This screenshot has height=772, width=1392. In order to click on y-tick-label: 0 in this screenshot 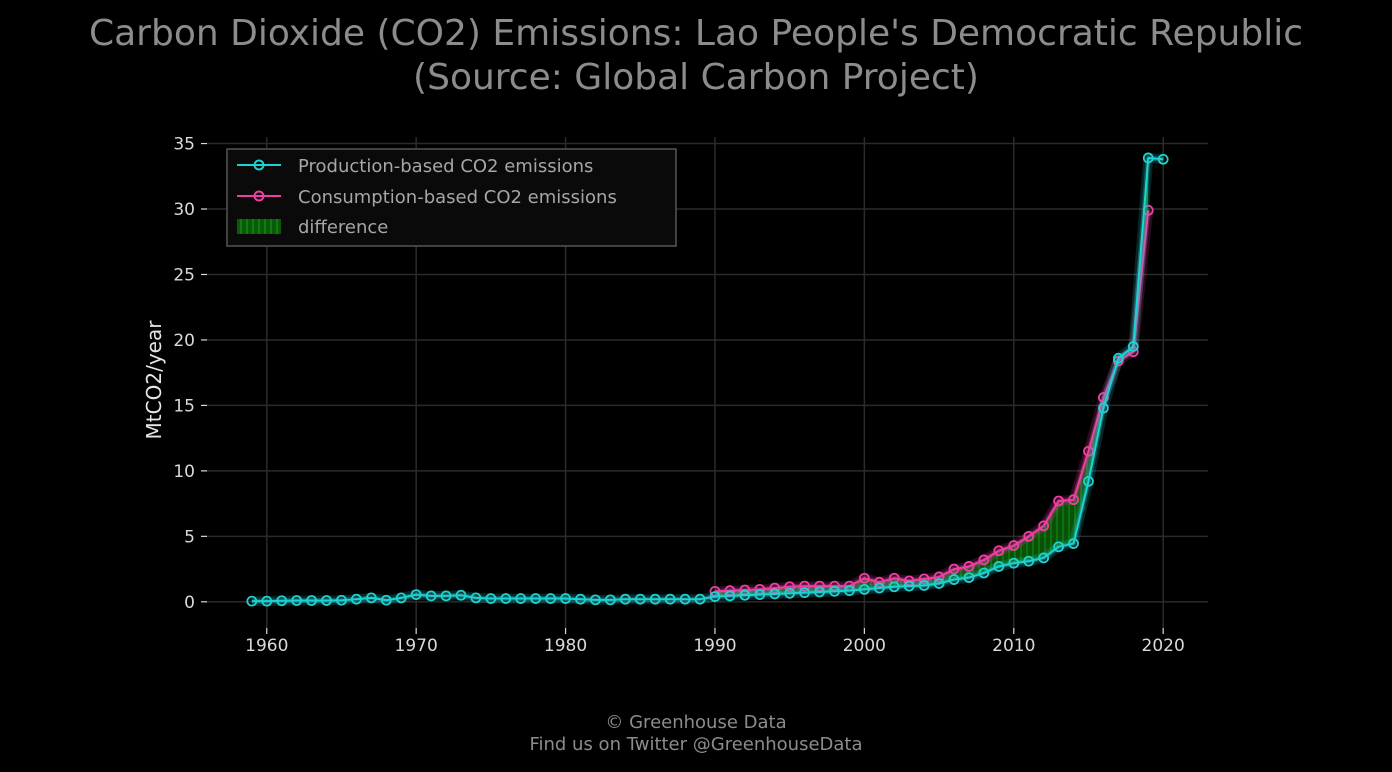, I will do `click(189, 603)`.